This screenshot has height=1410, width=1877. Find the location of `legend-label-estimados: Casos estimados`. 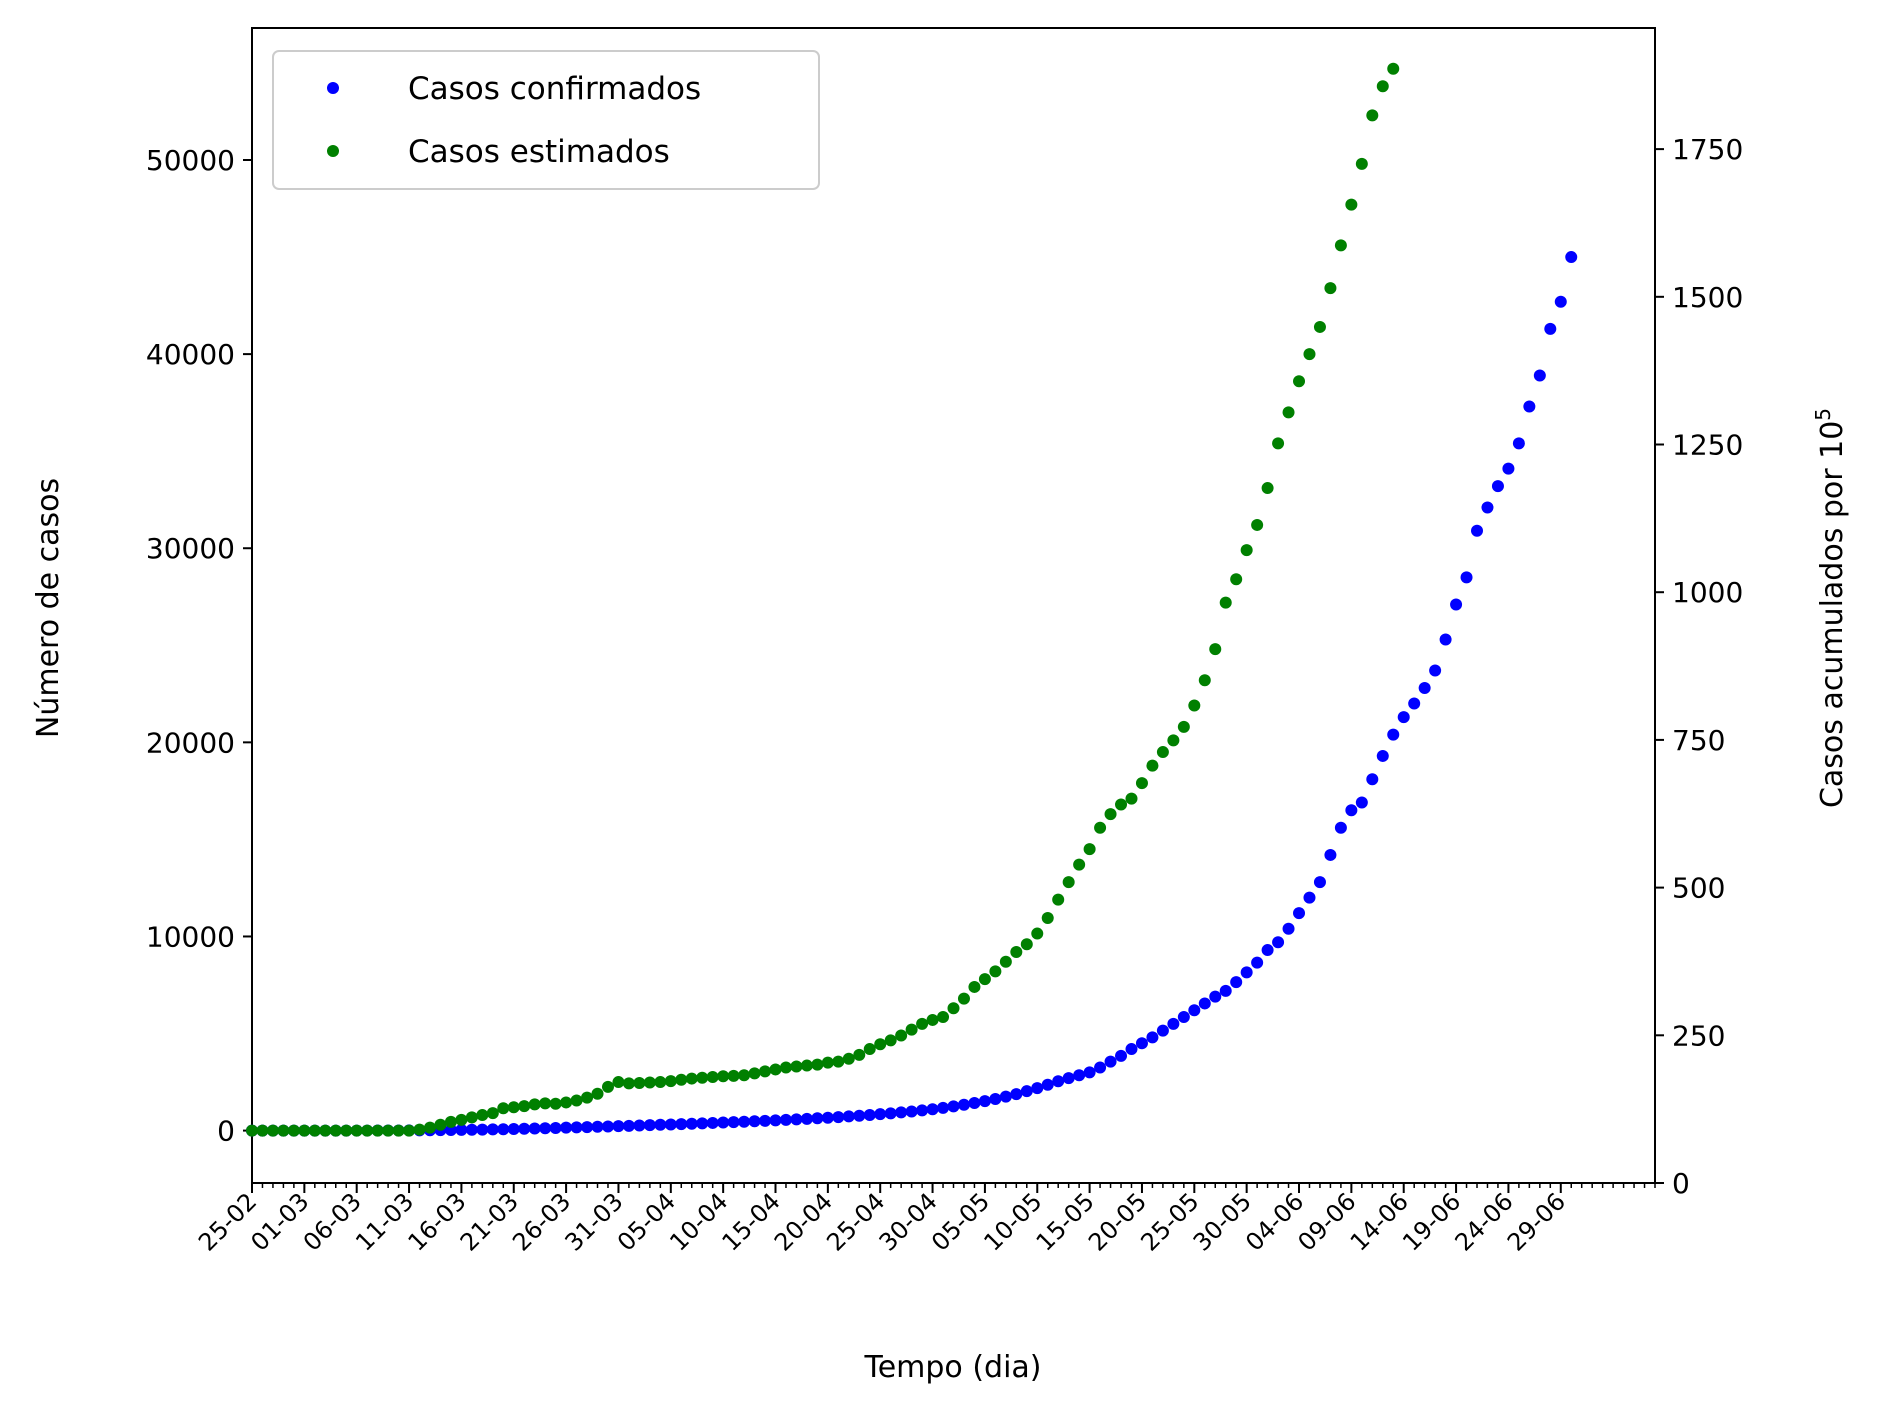

legend-label-estimados: Casos estimados is located at coordinates (539, 152).